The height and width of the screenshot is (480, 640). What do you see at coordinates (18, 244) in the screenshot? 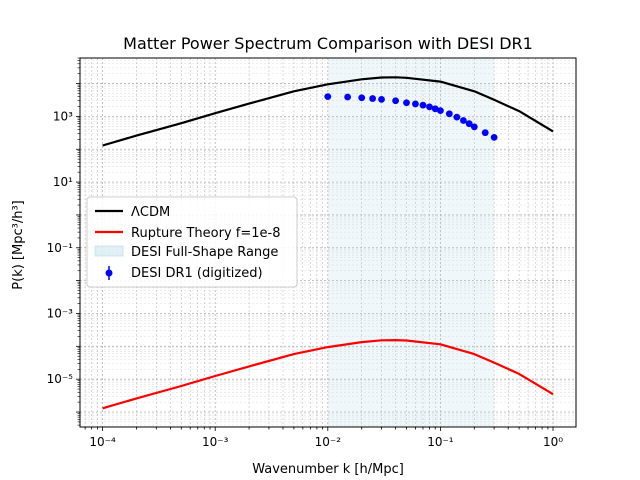
I see `y-axis-label: P(k) [Mpc³/h³]` at bounding box center [18, 244].